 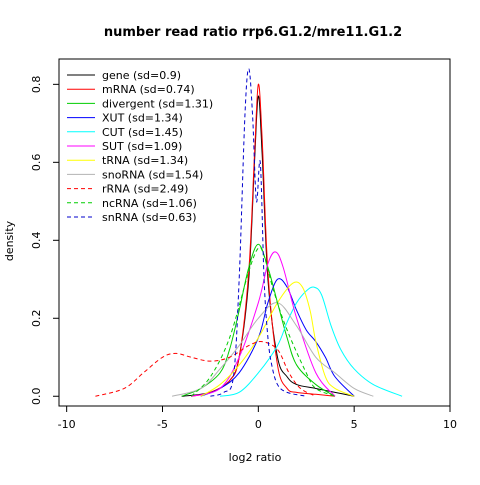 I want to click on legend-entry: tRNA (sd=1.34), so click(x=145, y=160).